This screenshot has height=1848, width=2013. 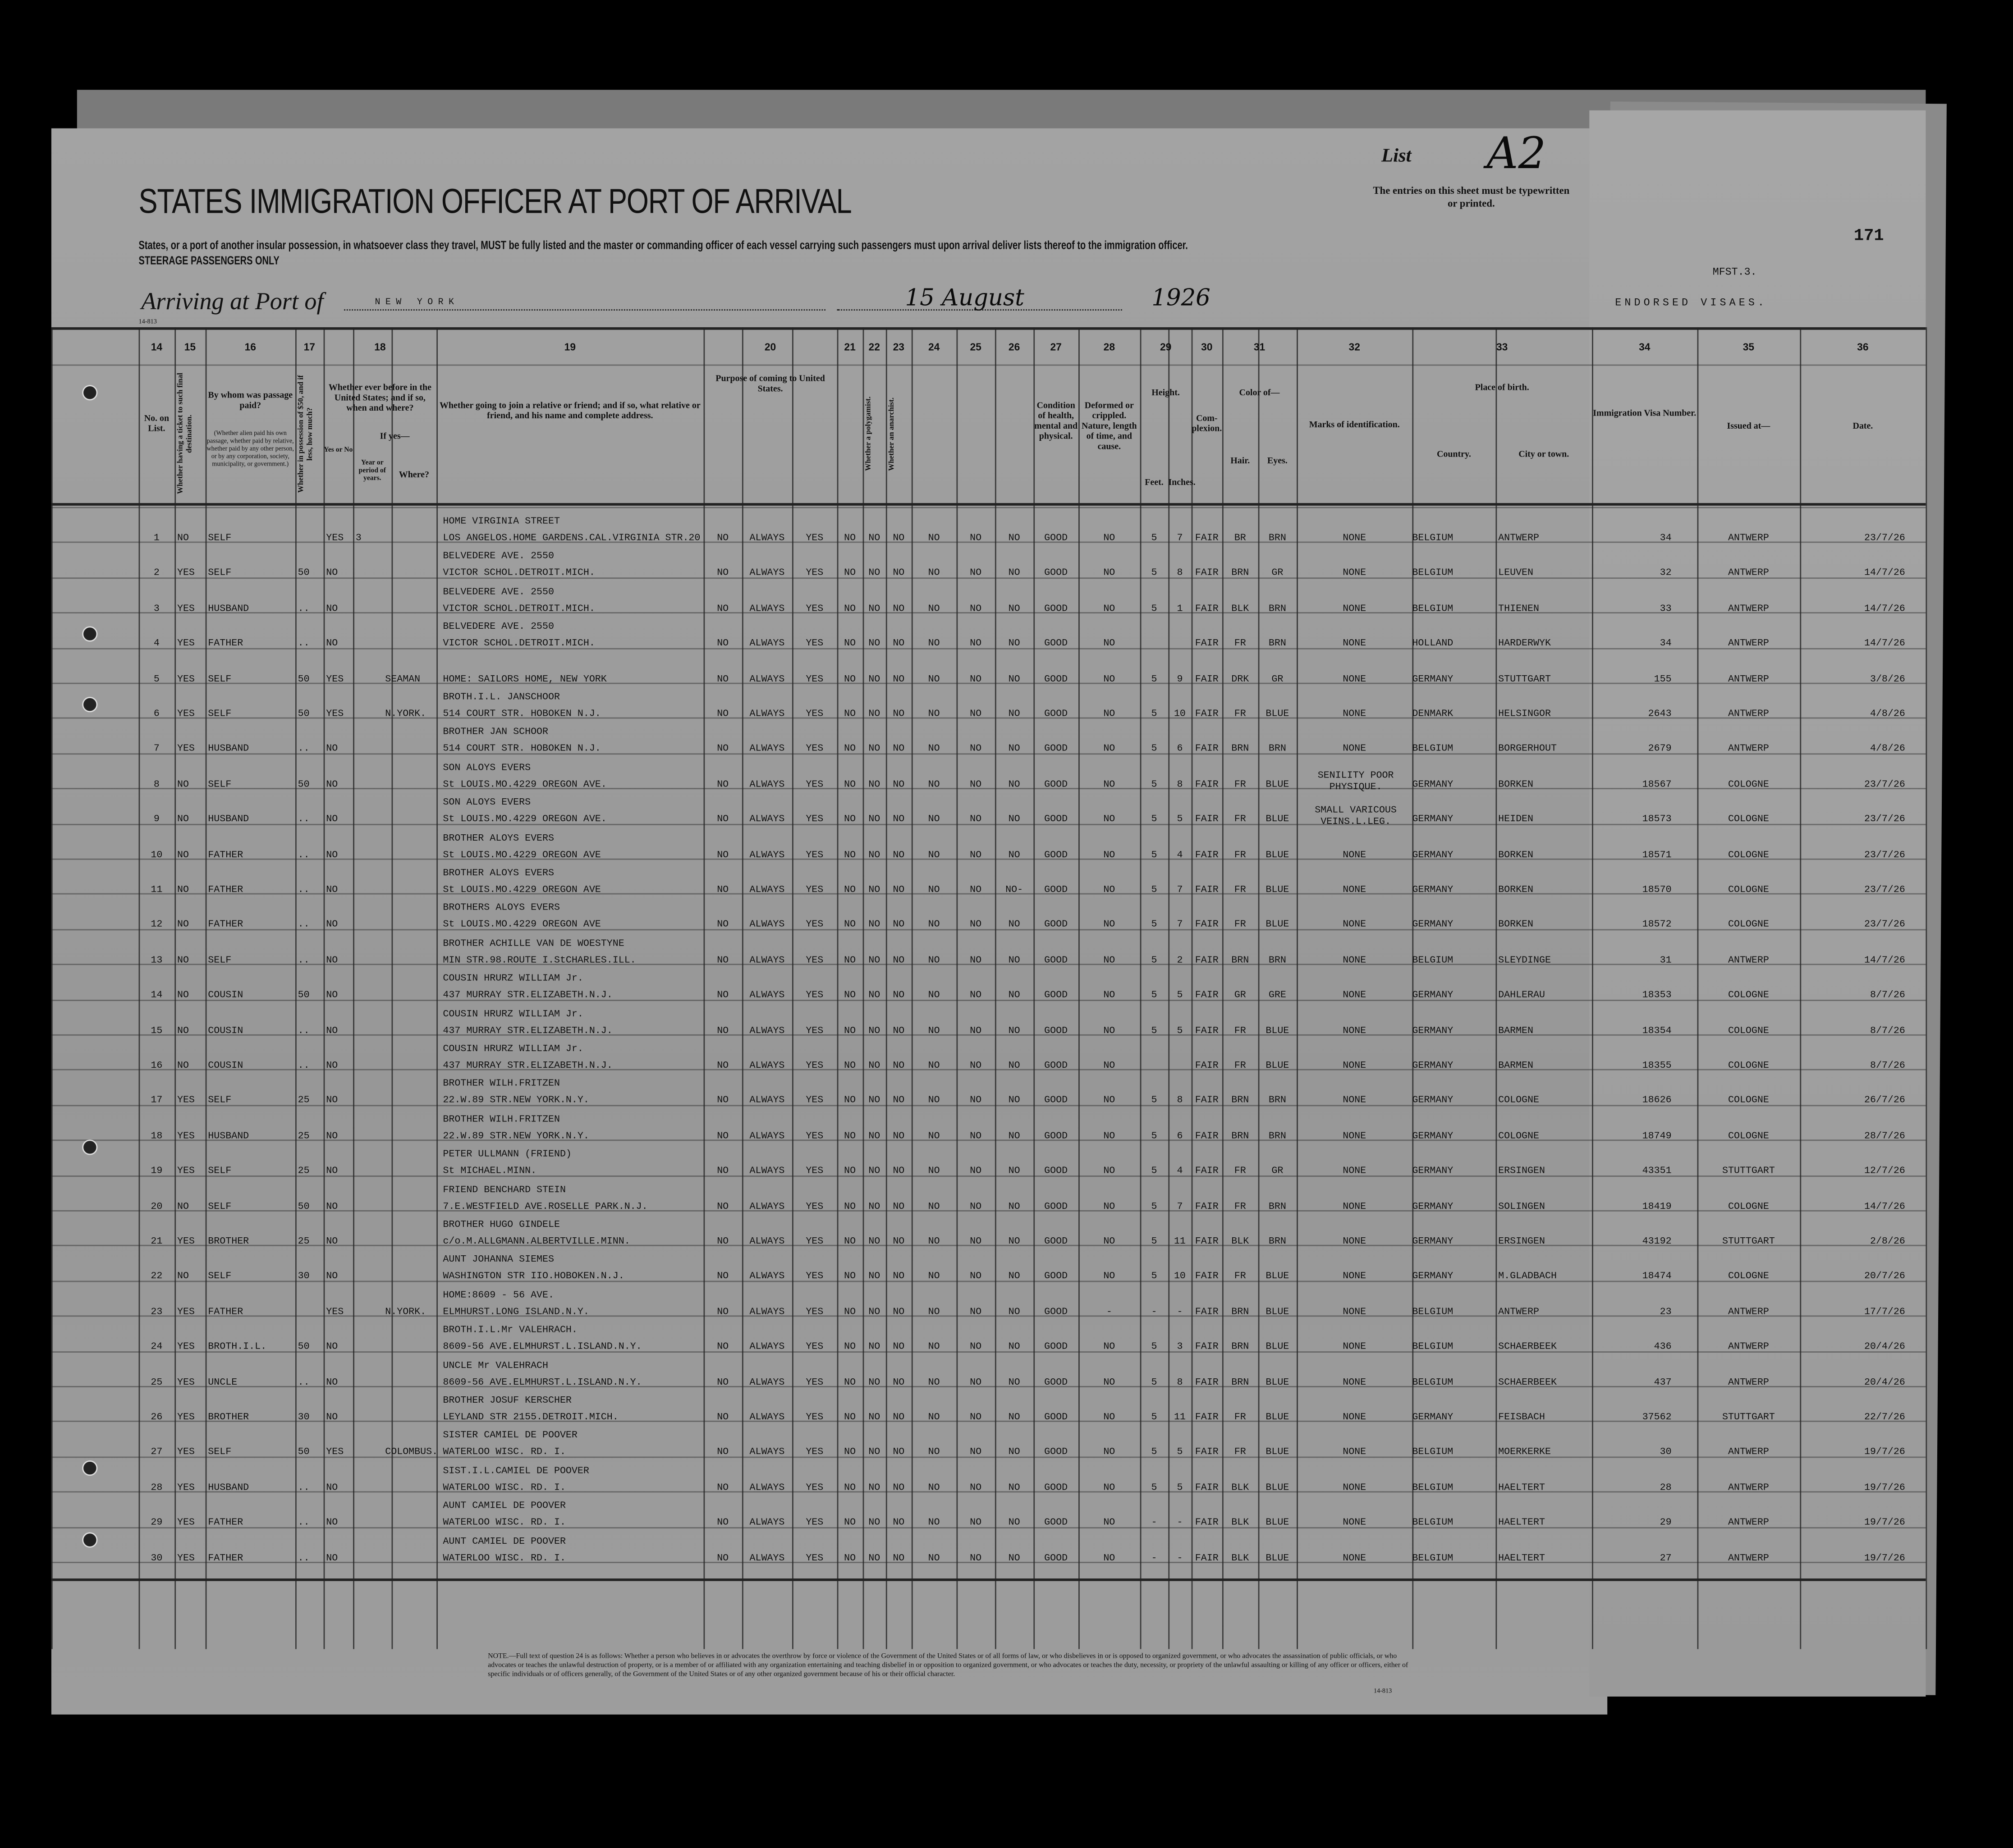 What do you see at coordinates (1863, 347) in the screenshot?
I see `column-number-36: 36` at bounding box center [1863, 347].